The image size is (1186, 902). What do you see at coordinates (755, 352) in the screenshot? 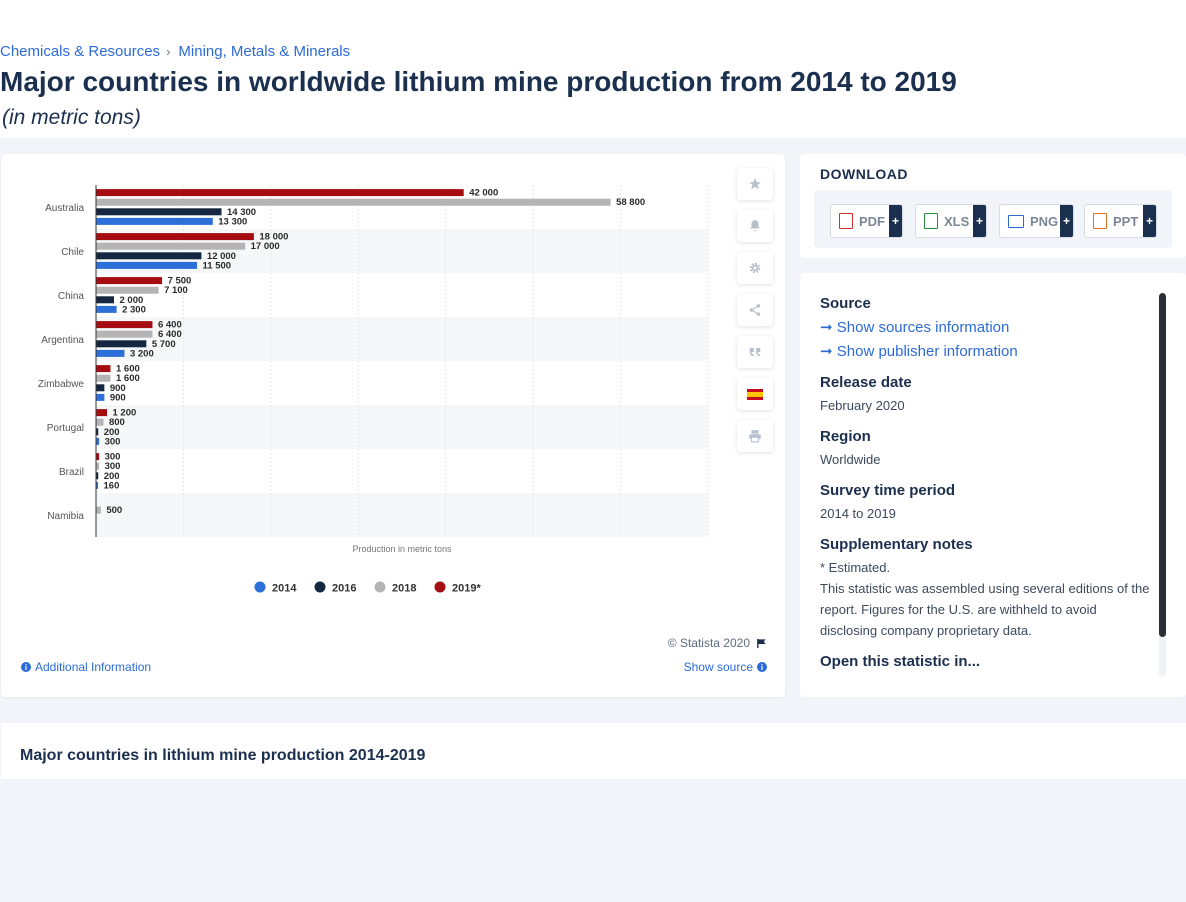
I see `quote-icon` at bounding box center [755, 352].